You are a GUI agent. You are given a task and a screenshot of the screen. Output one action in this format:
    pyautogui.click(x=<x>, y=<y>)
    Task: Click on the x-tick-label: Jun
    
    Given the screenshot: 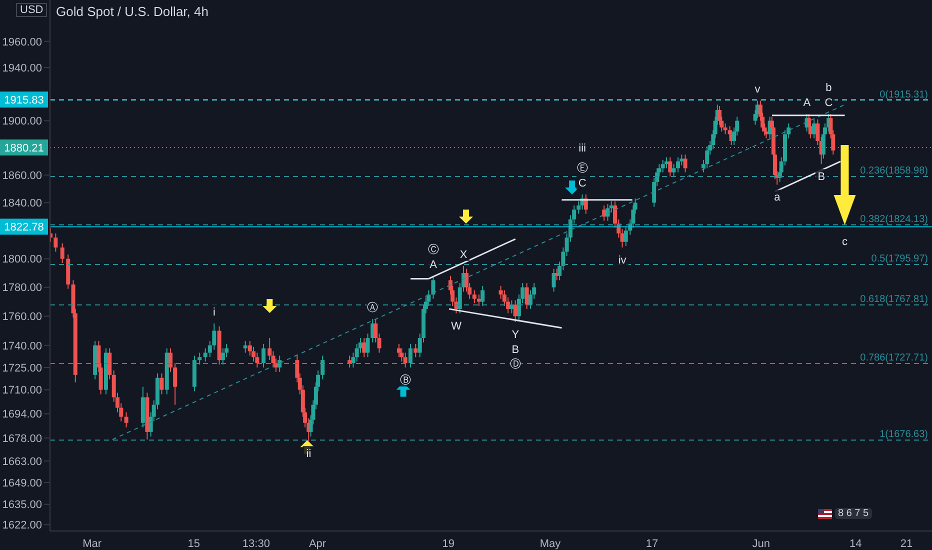 What is the action you would take?
    pyautogui.click(x=761, y=544)
    